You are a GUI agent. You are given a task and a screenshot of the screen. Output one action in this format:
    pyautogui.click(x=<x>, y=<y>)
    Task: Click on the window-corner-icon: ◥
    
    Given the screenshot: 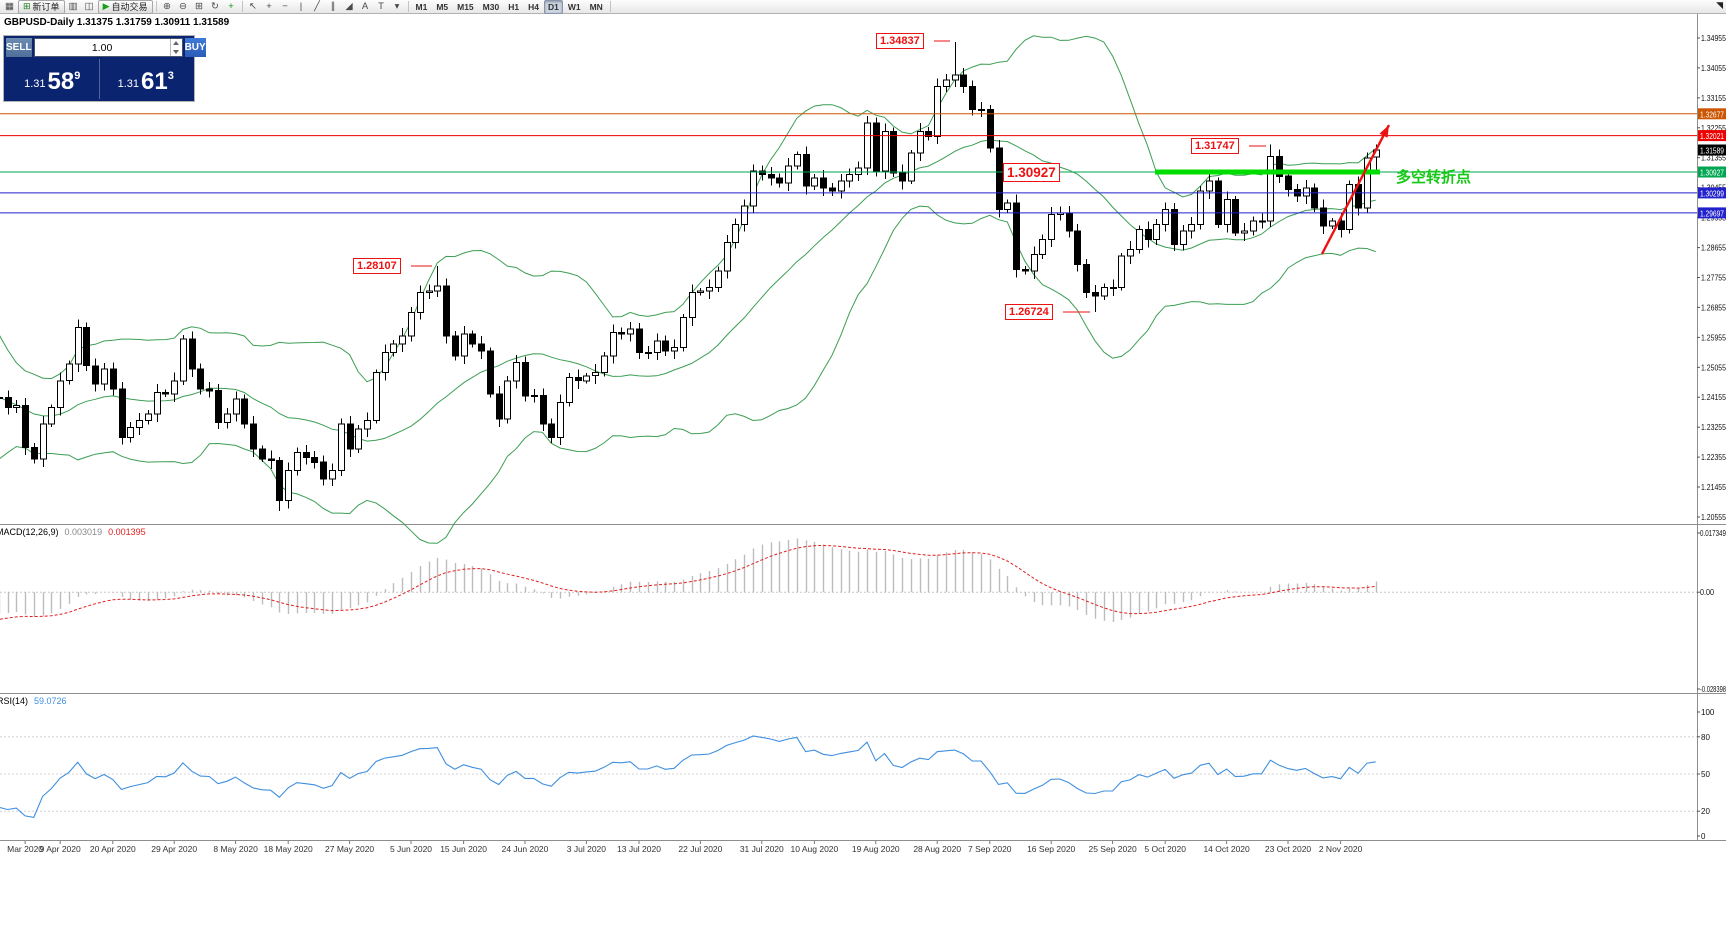 What is the action you would take?
    pyautogui.click(x=1719, y=5)
    